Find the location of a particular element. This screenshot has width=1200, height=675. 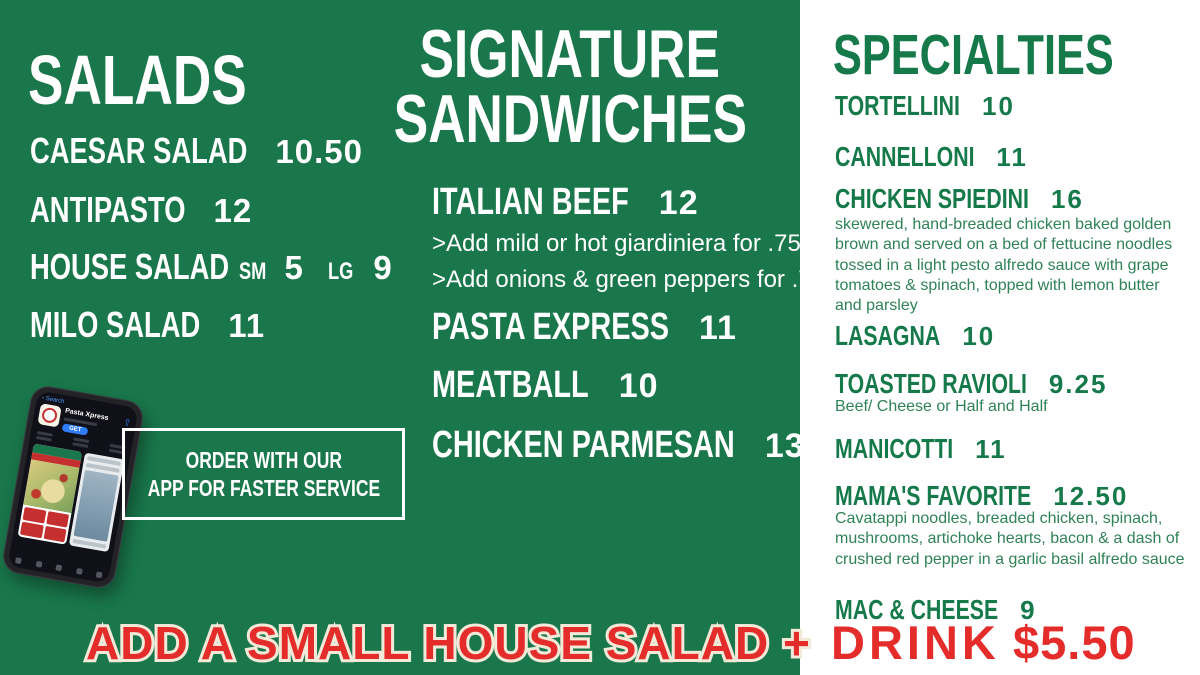

footer-drink-text: DRINK is located at coordinates (915, 642).